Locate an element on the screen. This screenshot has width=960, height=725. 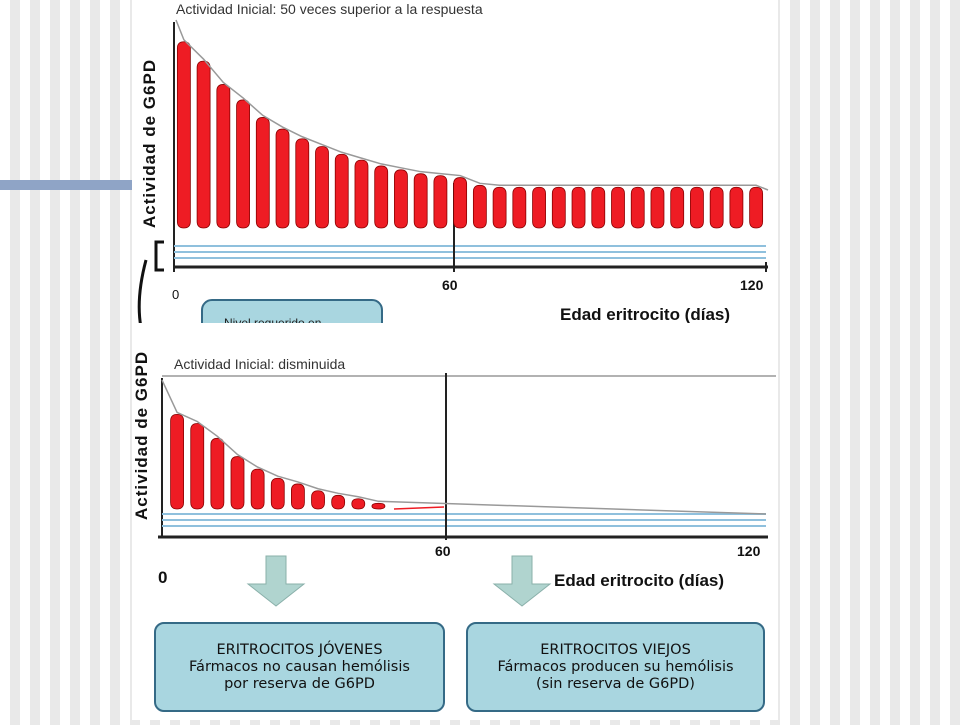
chart-bottom-bars is located at coordinates (278, 461).